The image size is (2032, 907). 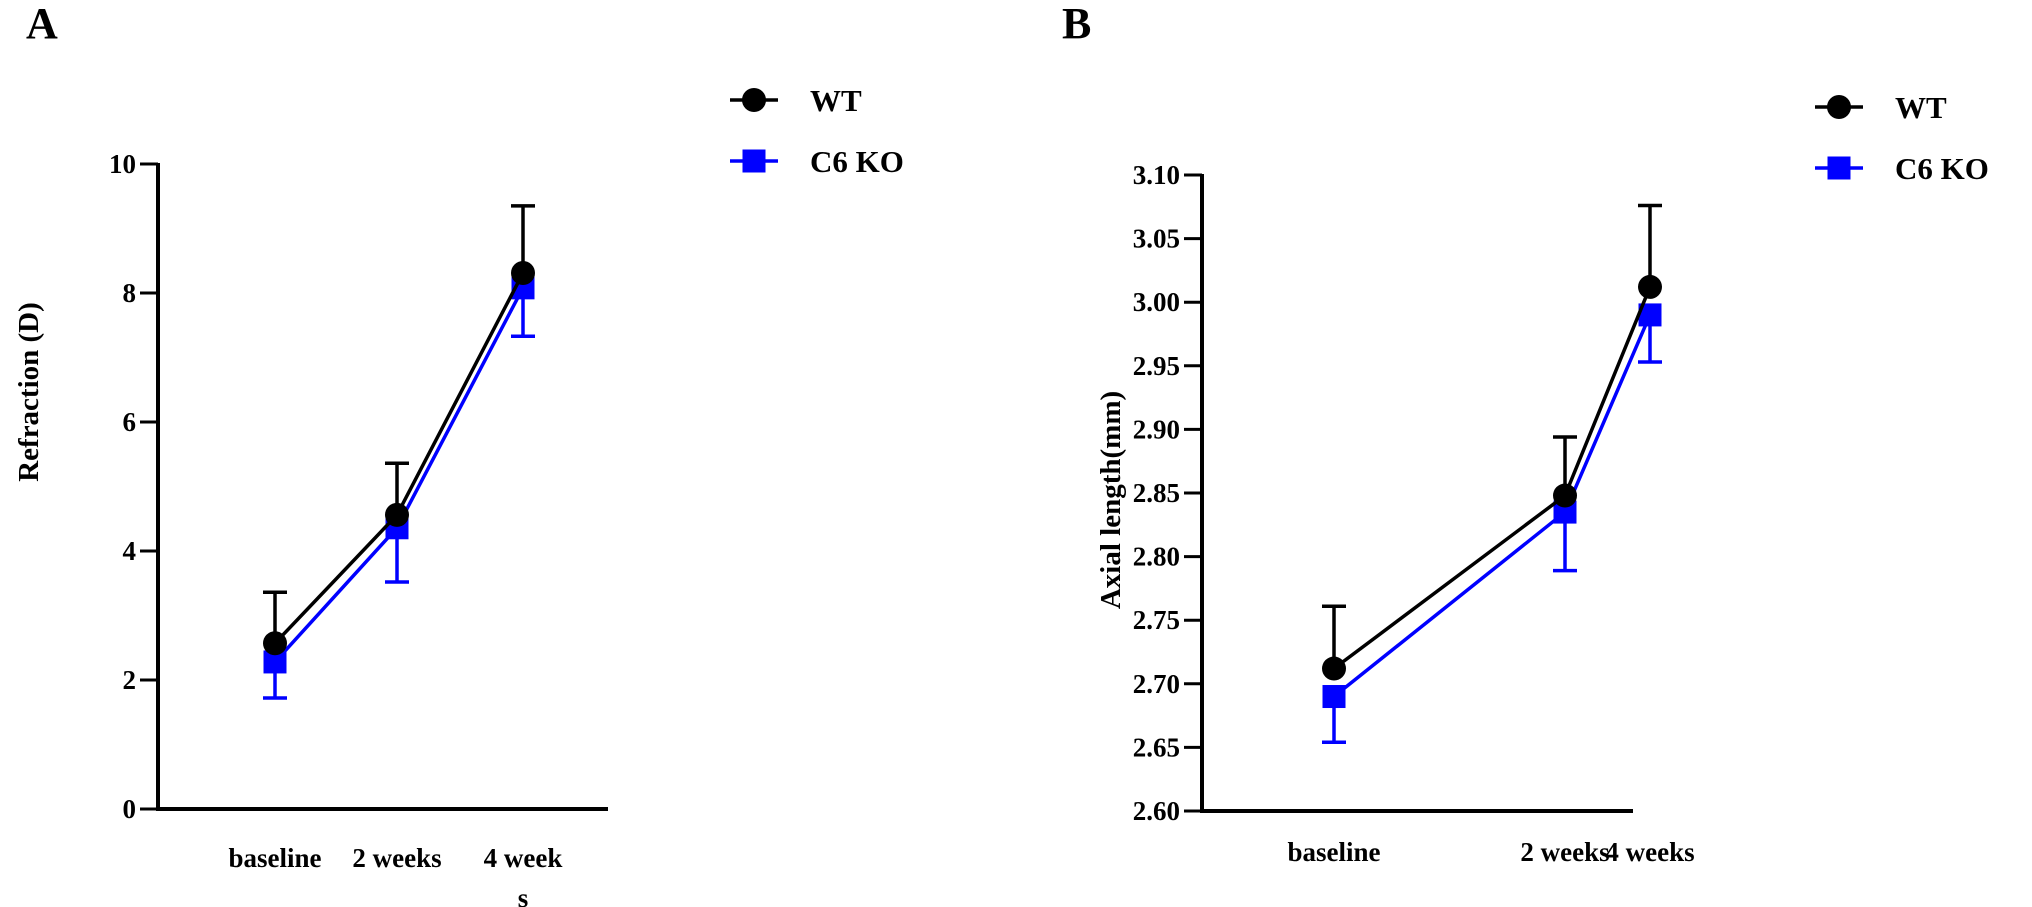 What do you see at coordinates (1156, 620) in the screenshot?
I see `y-tick-label: 2.75` at bounding box center [1156, 620].